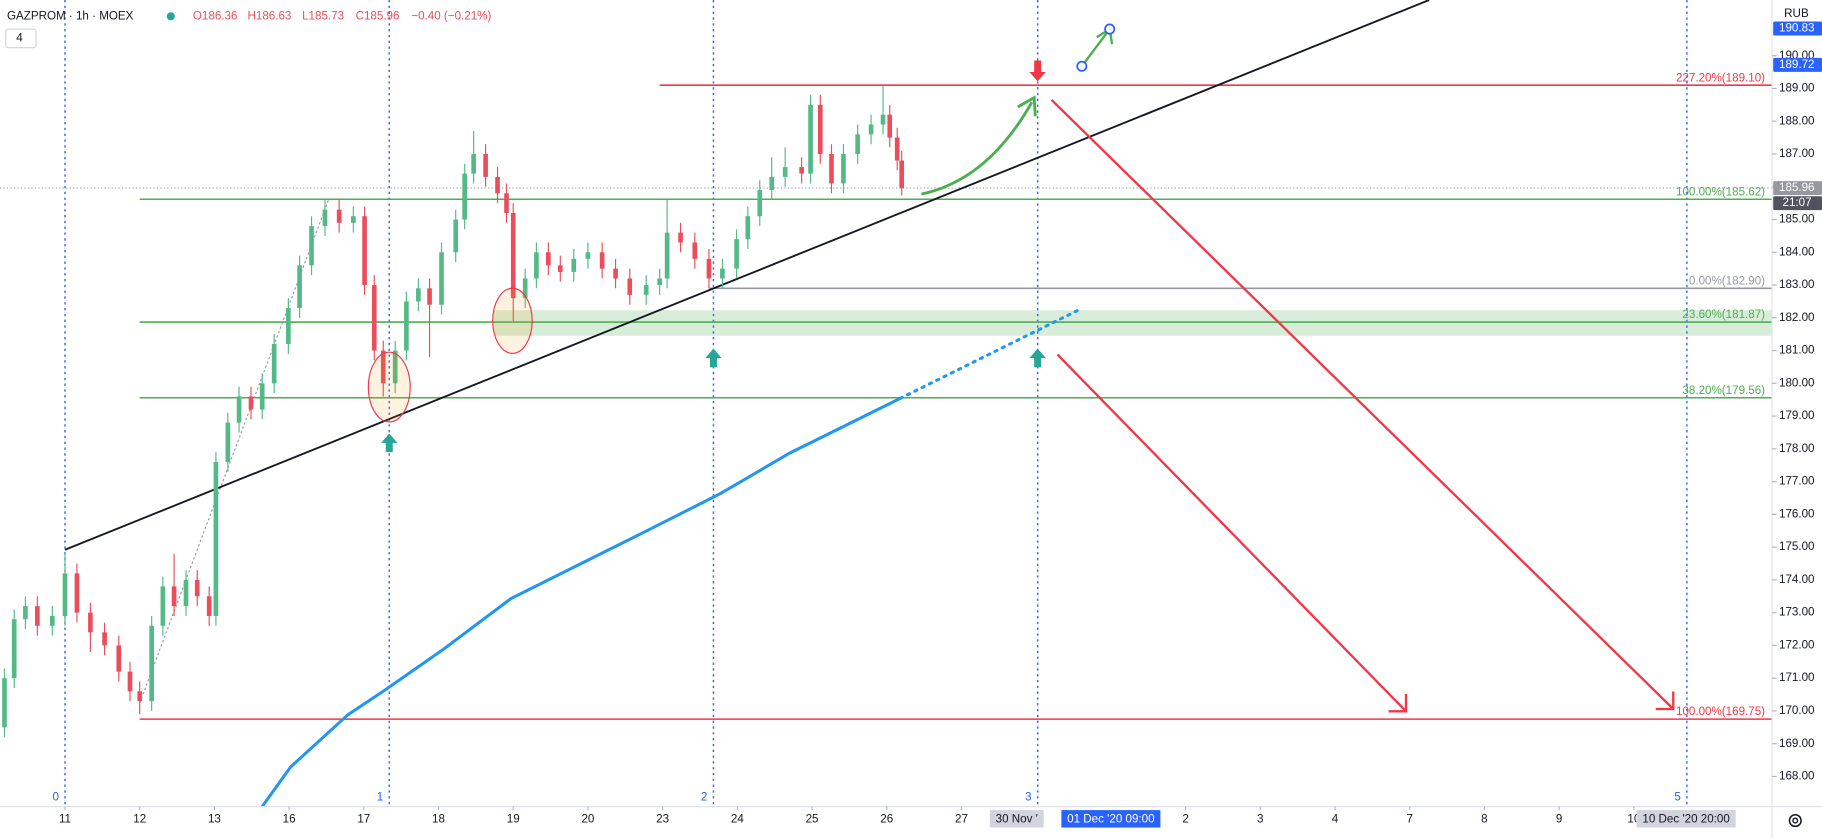 This screenshot has width=1822, height=838. What do you see at coordinates (1797, 677) in the screenshot?
I see `y-tick-label: 171.00` at bounding box center [1797, 677].